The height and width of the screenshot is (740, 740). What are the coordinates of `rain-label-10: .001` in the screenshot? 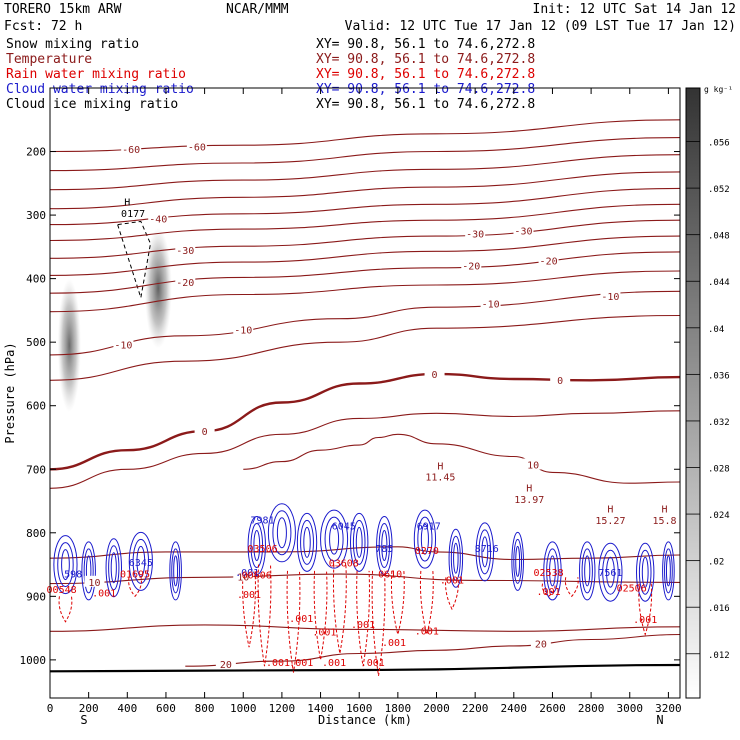 It's located at (104, 593).